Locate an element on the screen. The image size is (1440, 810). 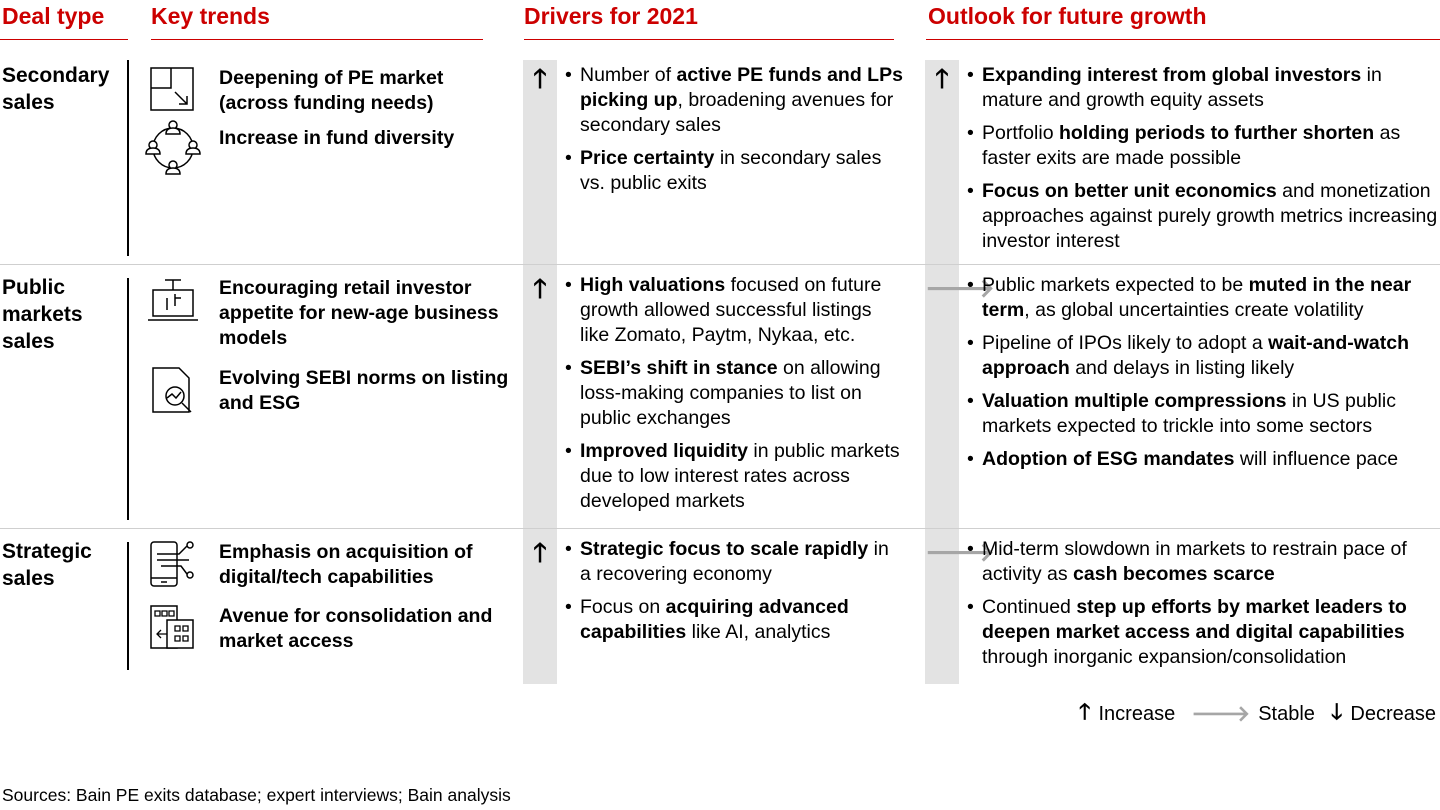
legend-stable: Stable is located at coordinates (1286, 713).